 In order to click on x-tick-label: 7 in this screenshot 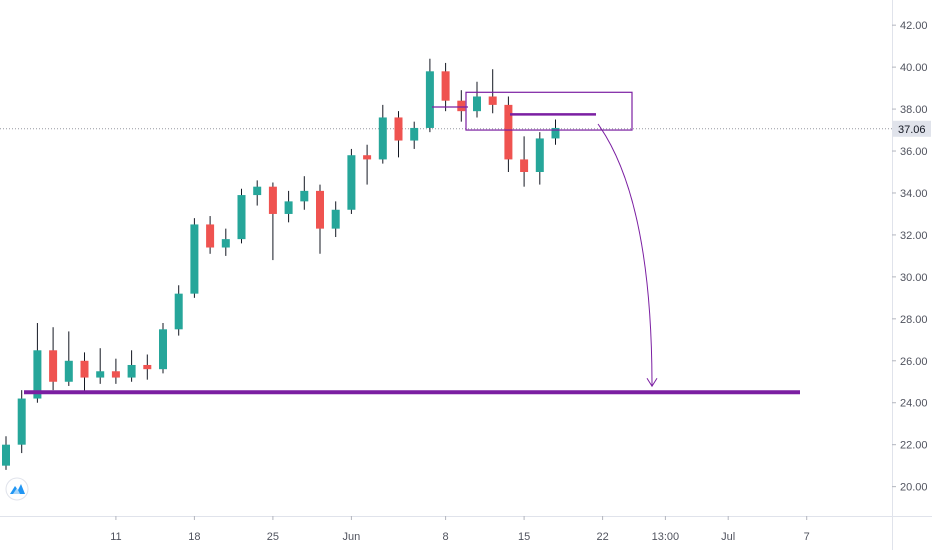, I will do `click(807, 537)`.